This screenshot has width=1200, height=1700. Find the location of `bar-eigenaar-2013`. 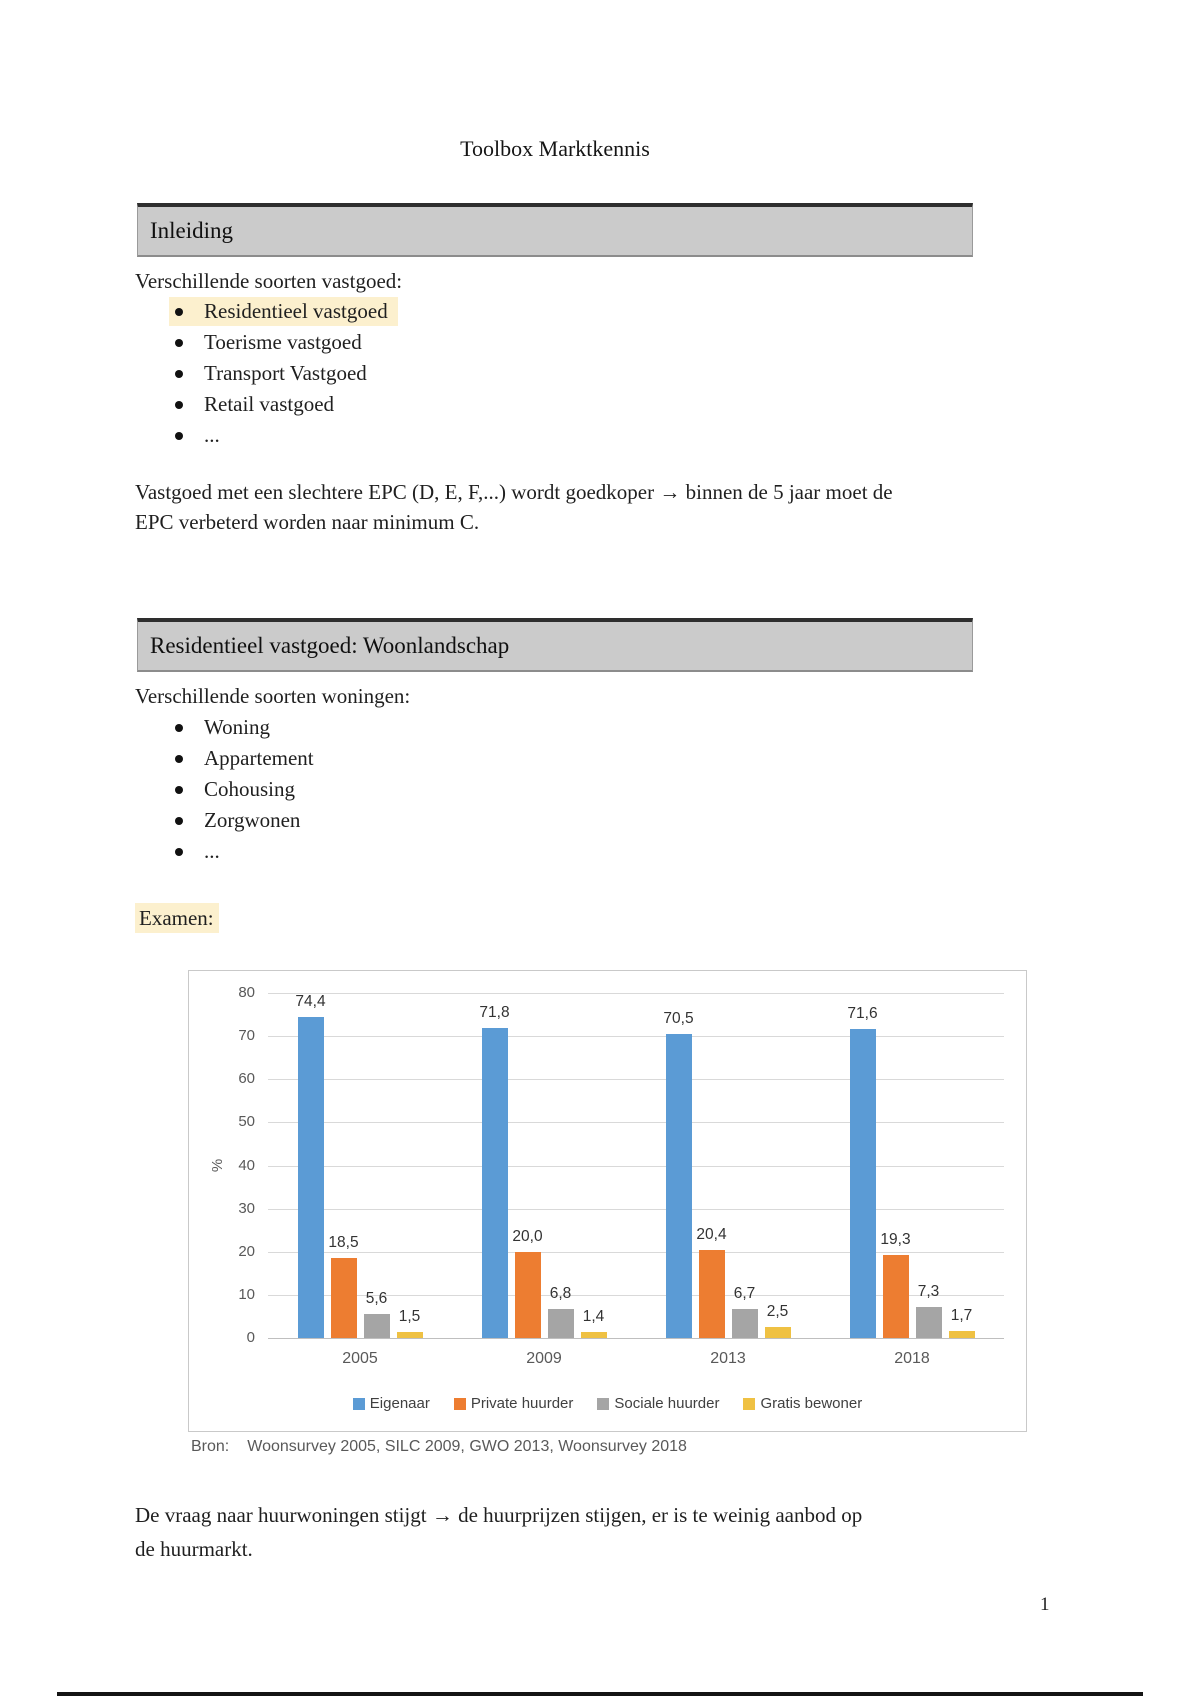

bar-eigenaar-2013 is located at coordinates (678, 1185).